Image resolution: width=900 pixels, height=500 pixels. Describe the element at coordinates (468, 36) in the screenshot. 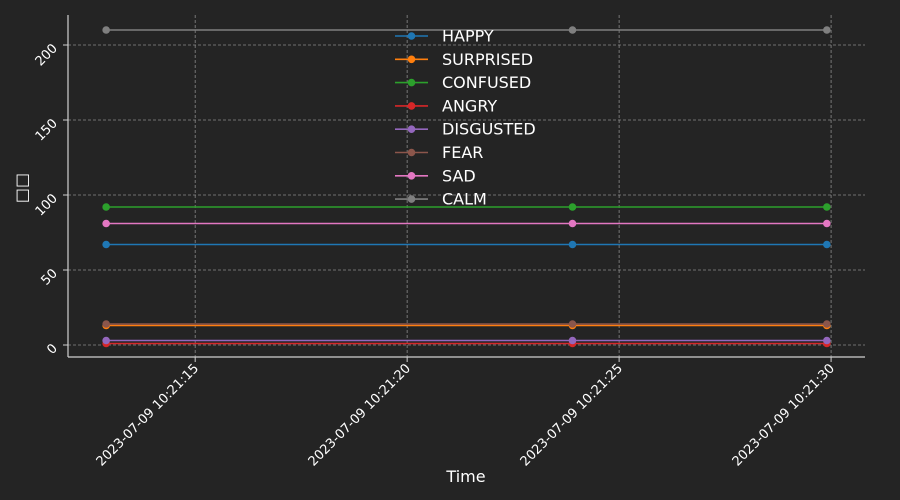

I see `legend-label: HAPPY` at that location.